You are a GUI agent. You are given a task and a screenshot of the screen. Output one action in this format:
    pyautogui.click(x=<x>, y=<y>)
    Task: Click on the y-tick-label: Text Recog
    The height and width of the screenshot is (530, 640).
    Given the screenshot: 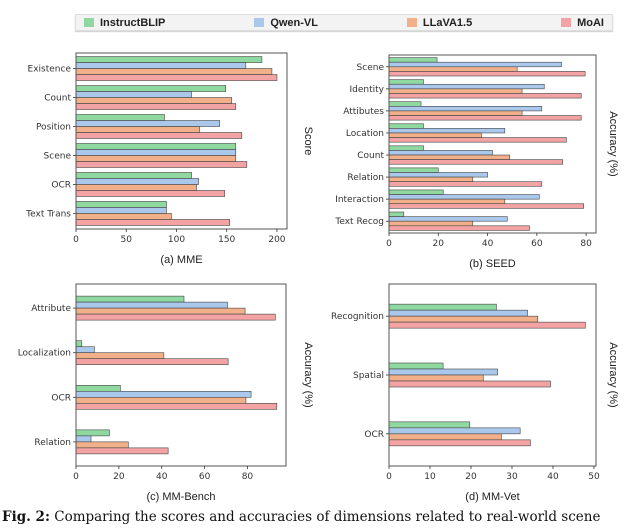 What is the action you would take?
    pyautogui.click(x=359, y=222)
    